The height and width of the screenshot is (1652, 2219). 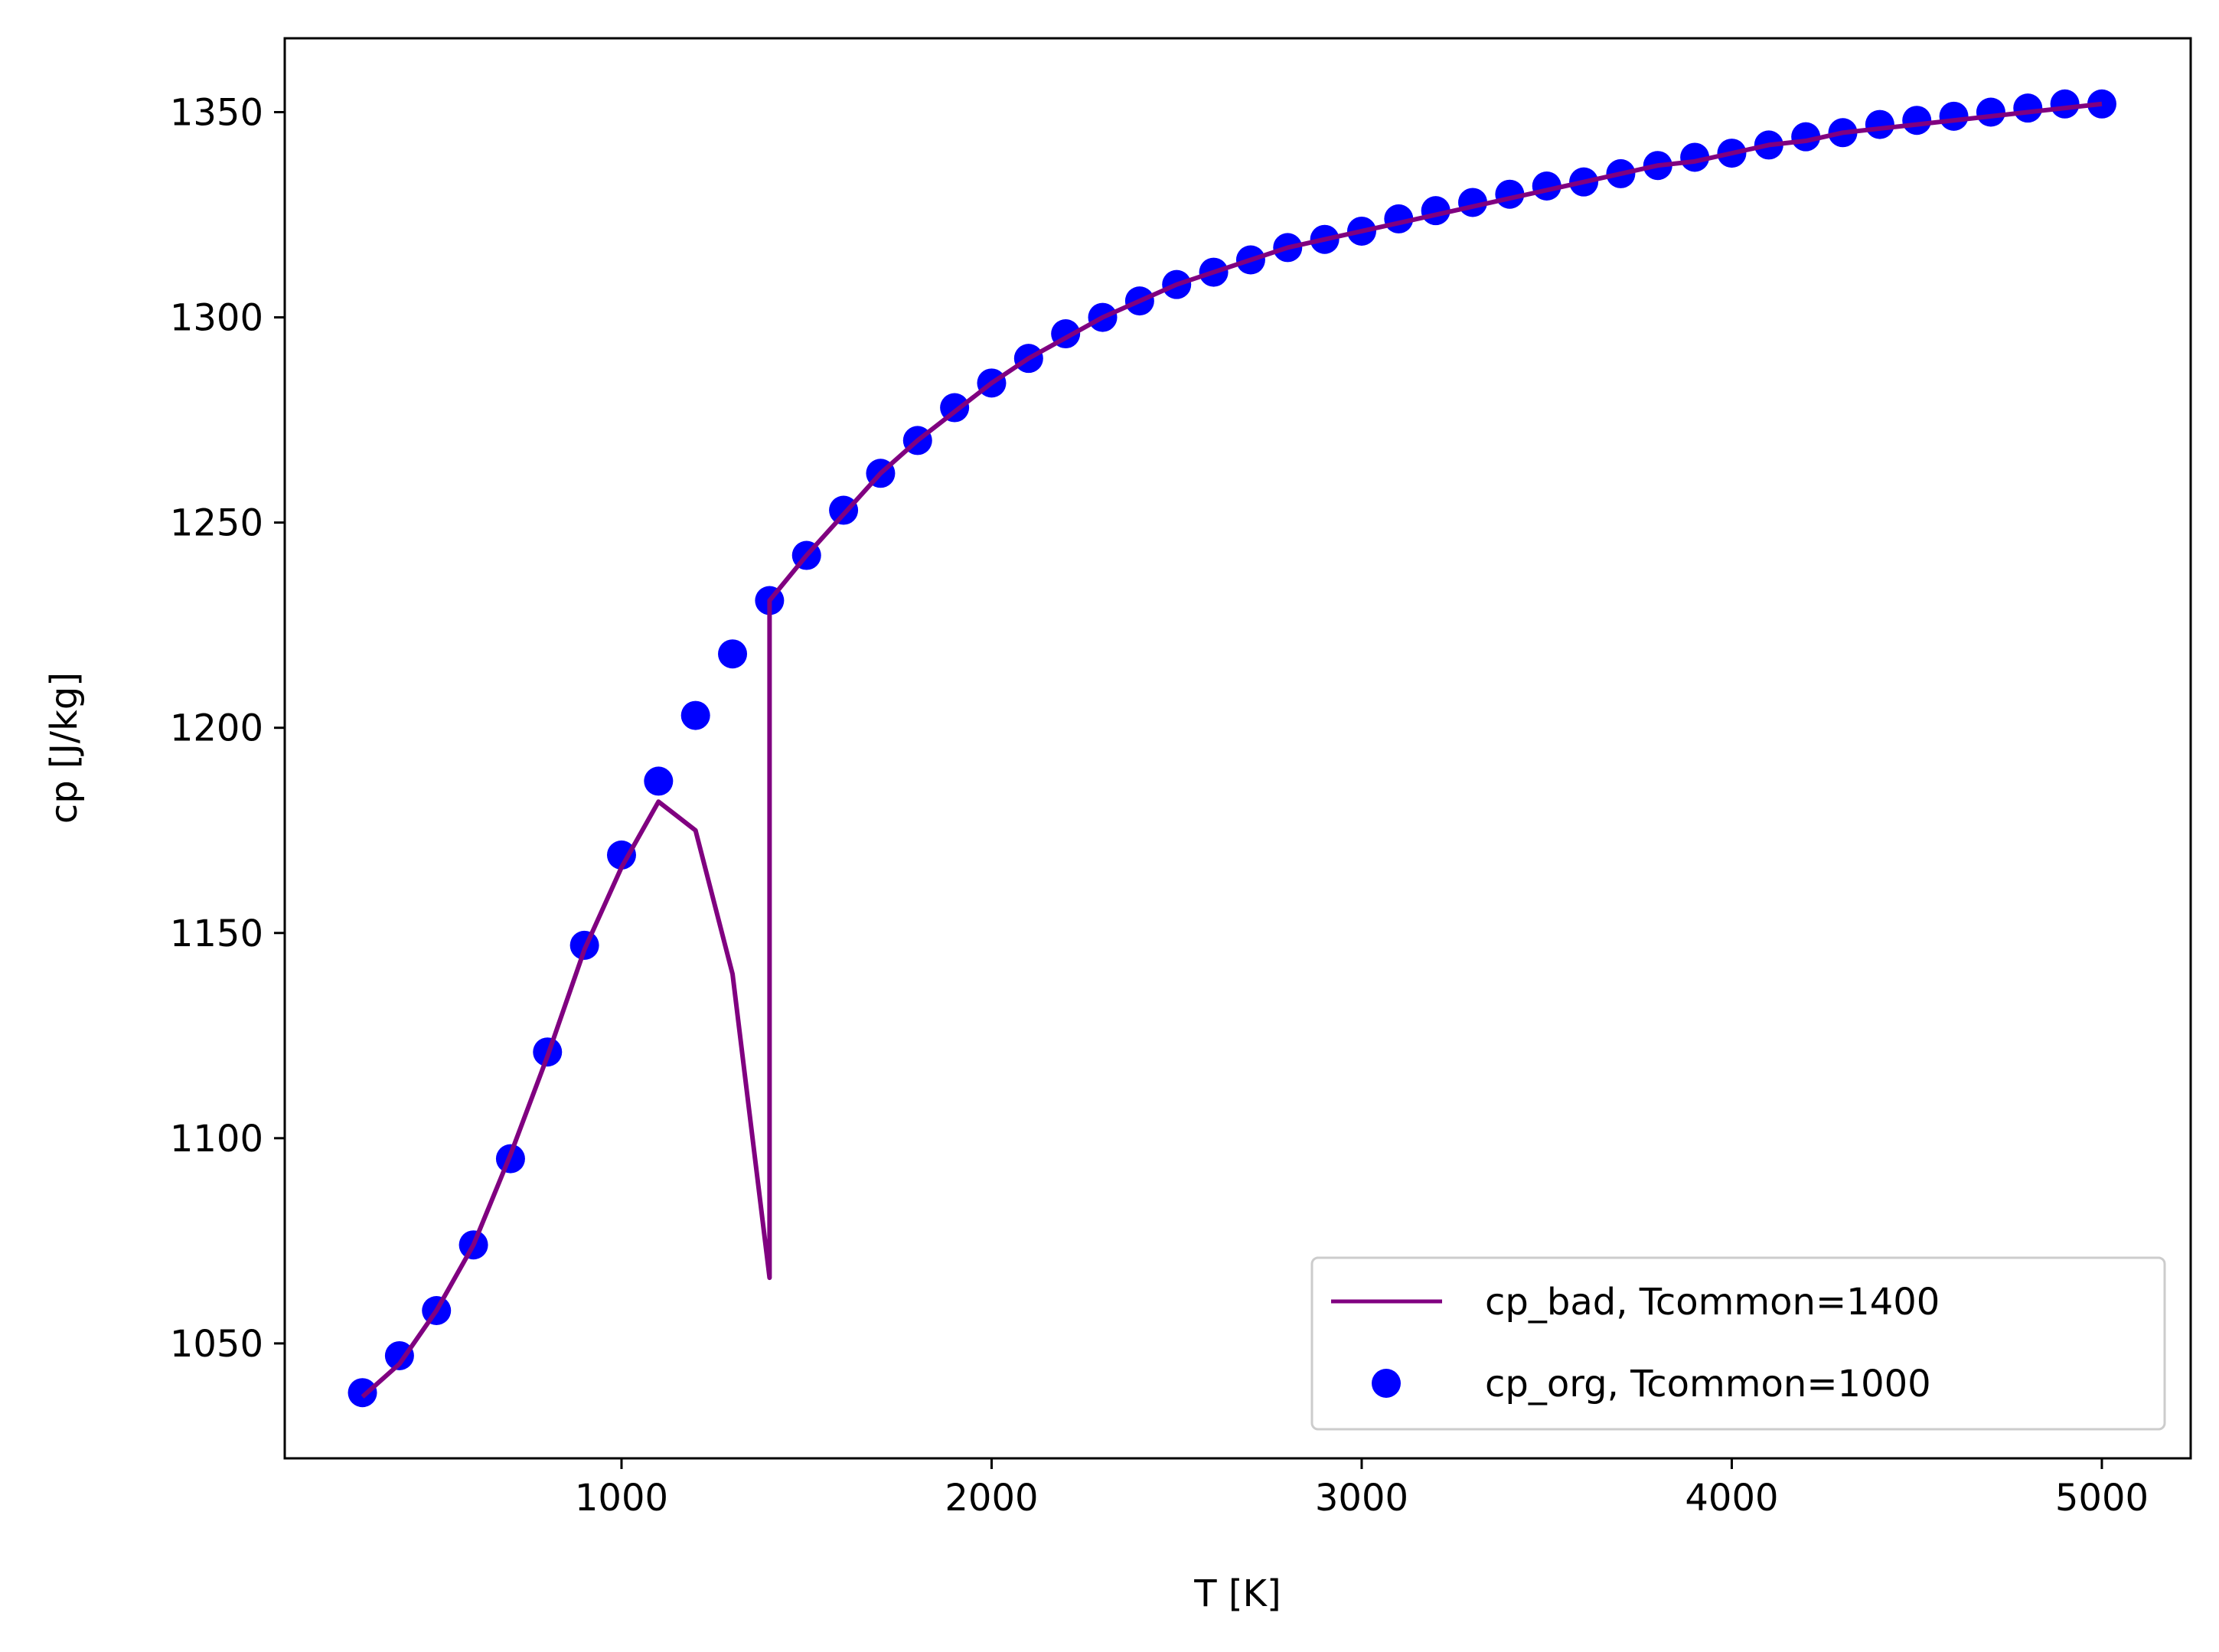 I want to click on x-tick-label: 2000, so click(x=991, y=1498).